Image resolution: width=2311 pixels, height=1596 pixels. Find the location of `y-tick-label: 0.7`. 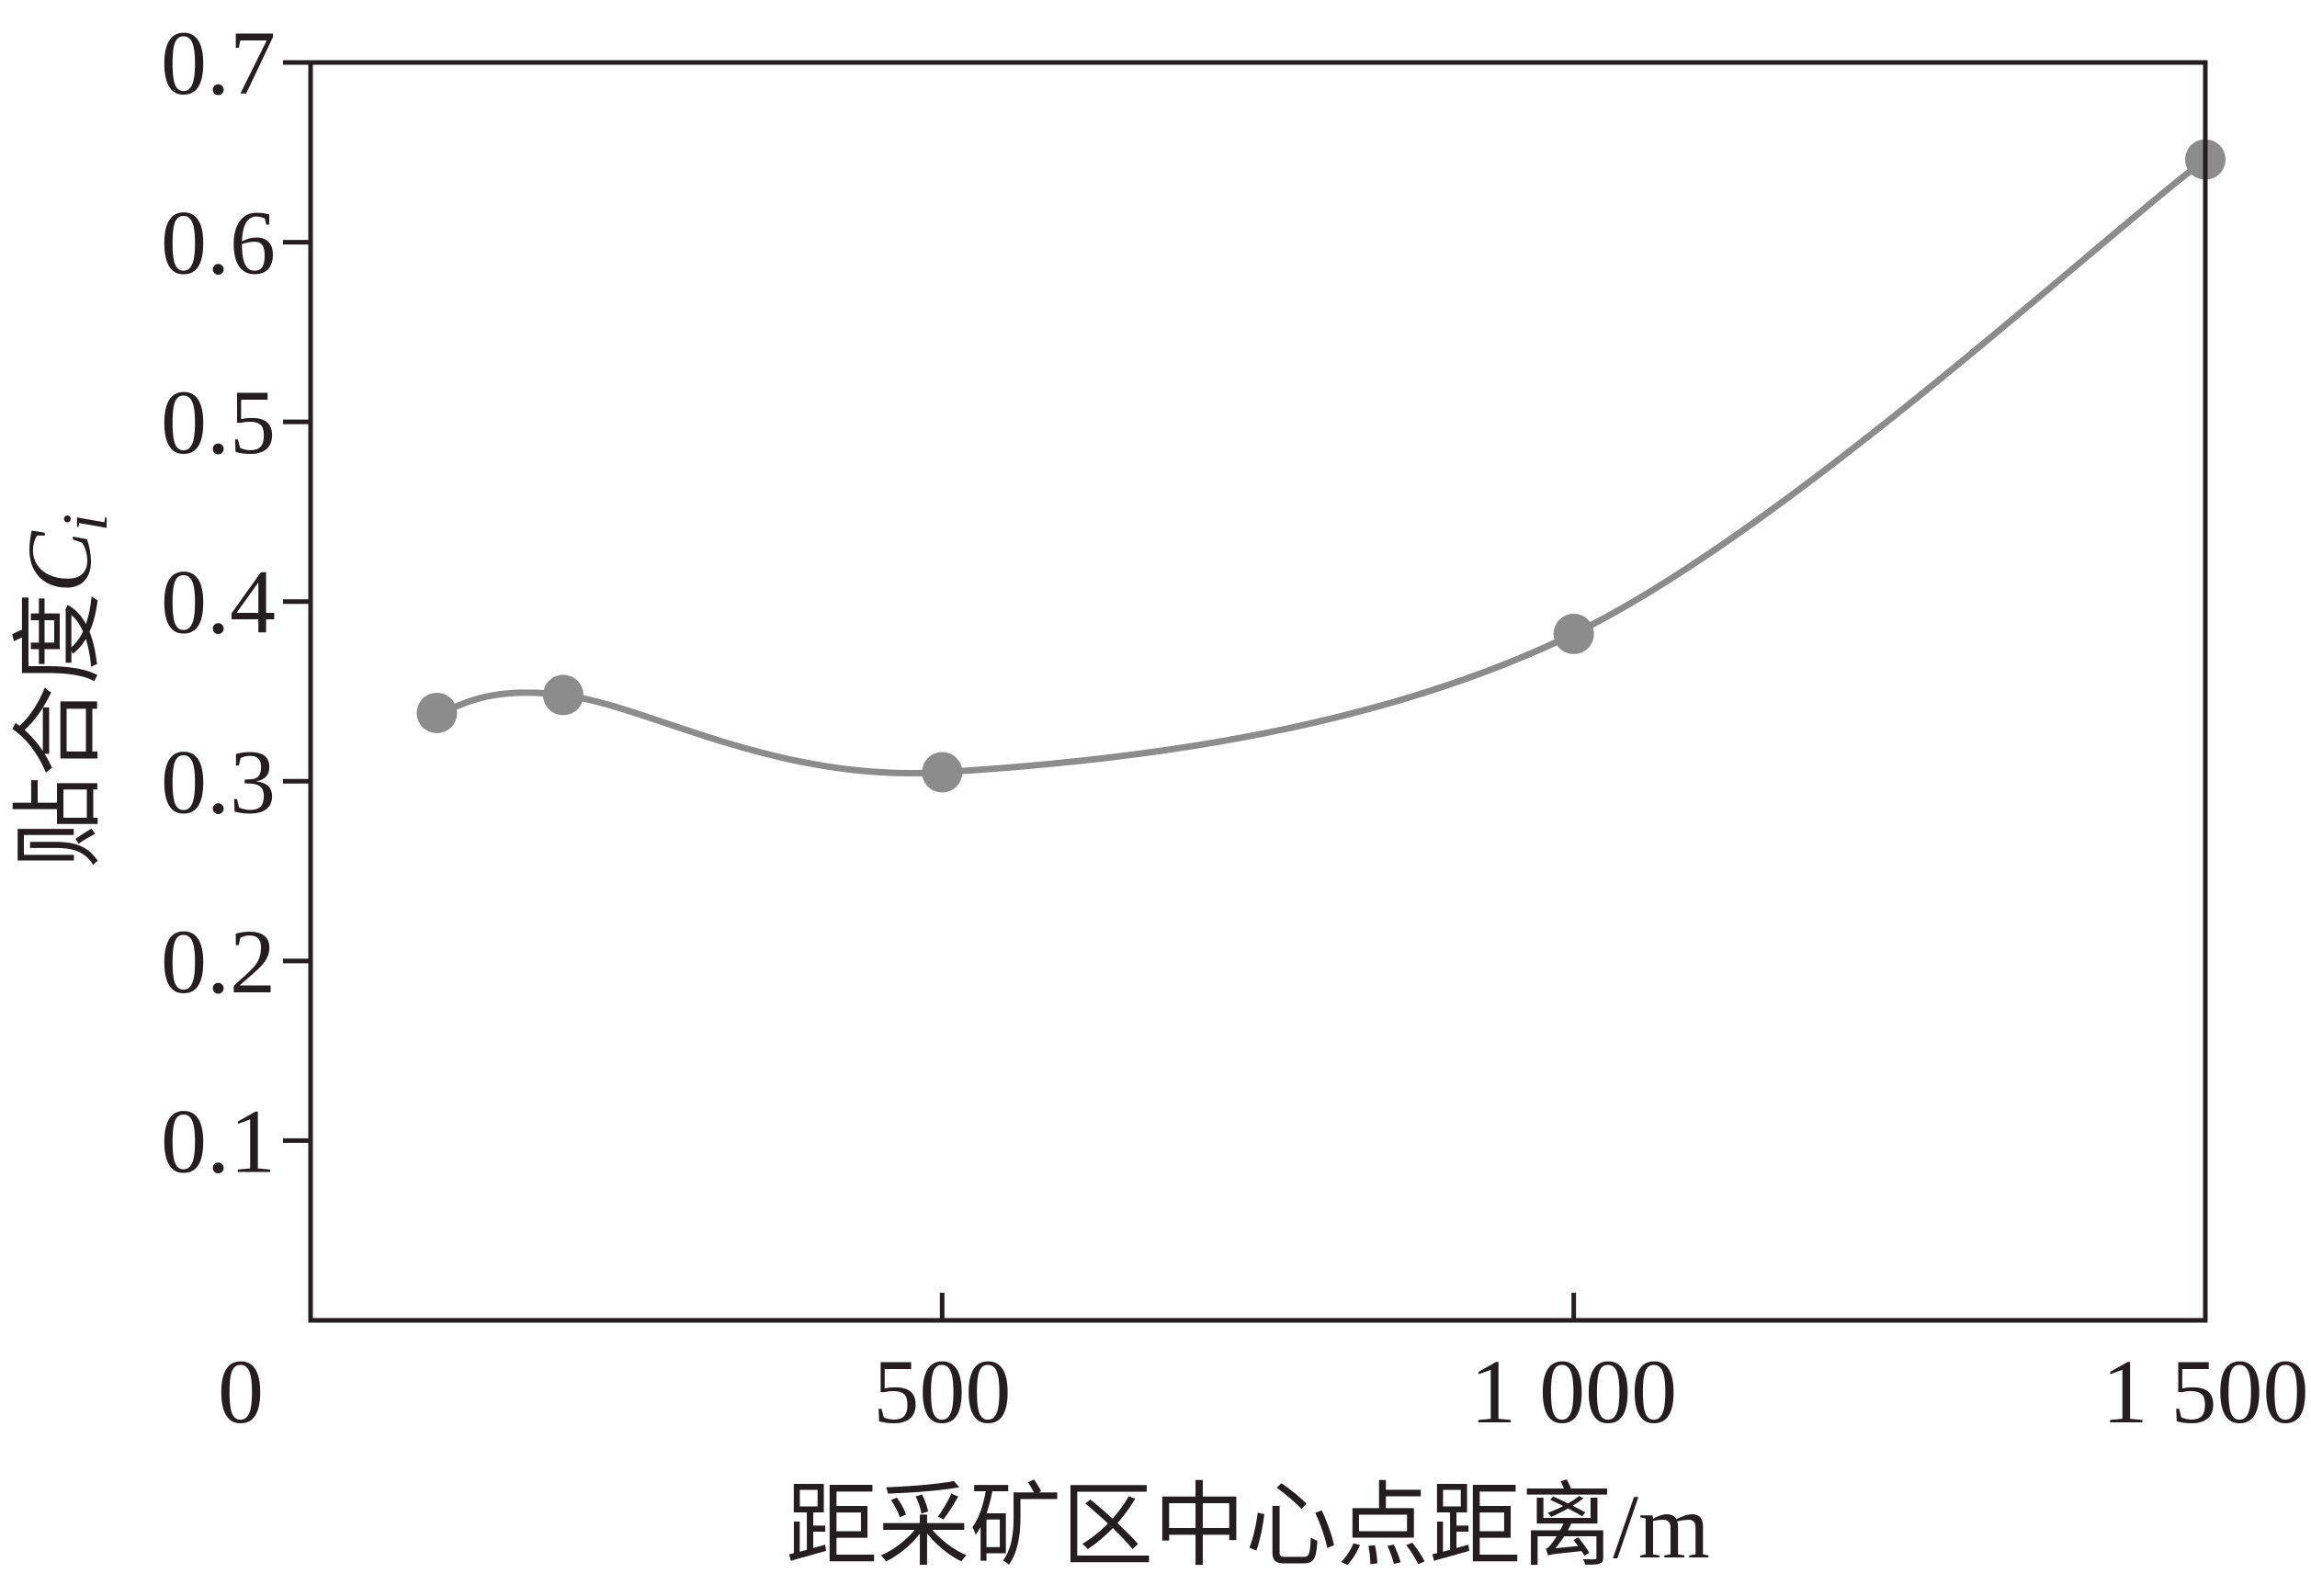

y-tick-label: 0.7 is located at coordinates (218, 63).